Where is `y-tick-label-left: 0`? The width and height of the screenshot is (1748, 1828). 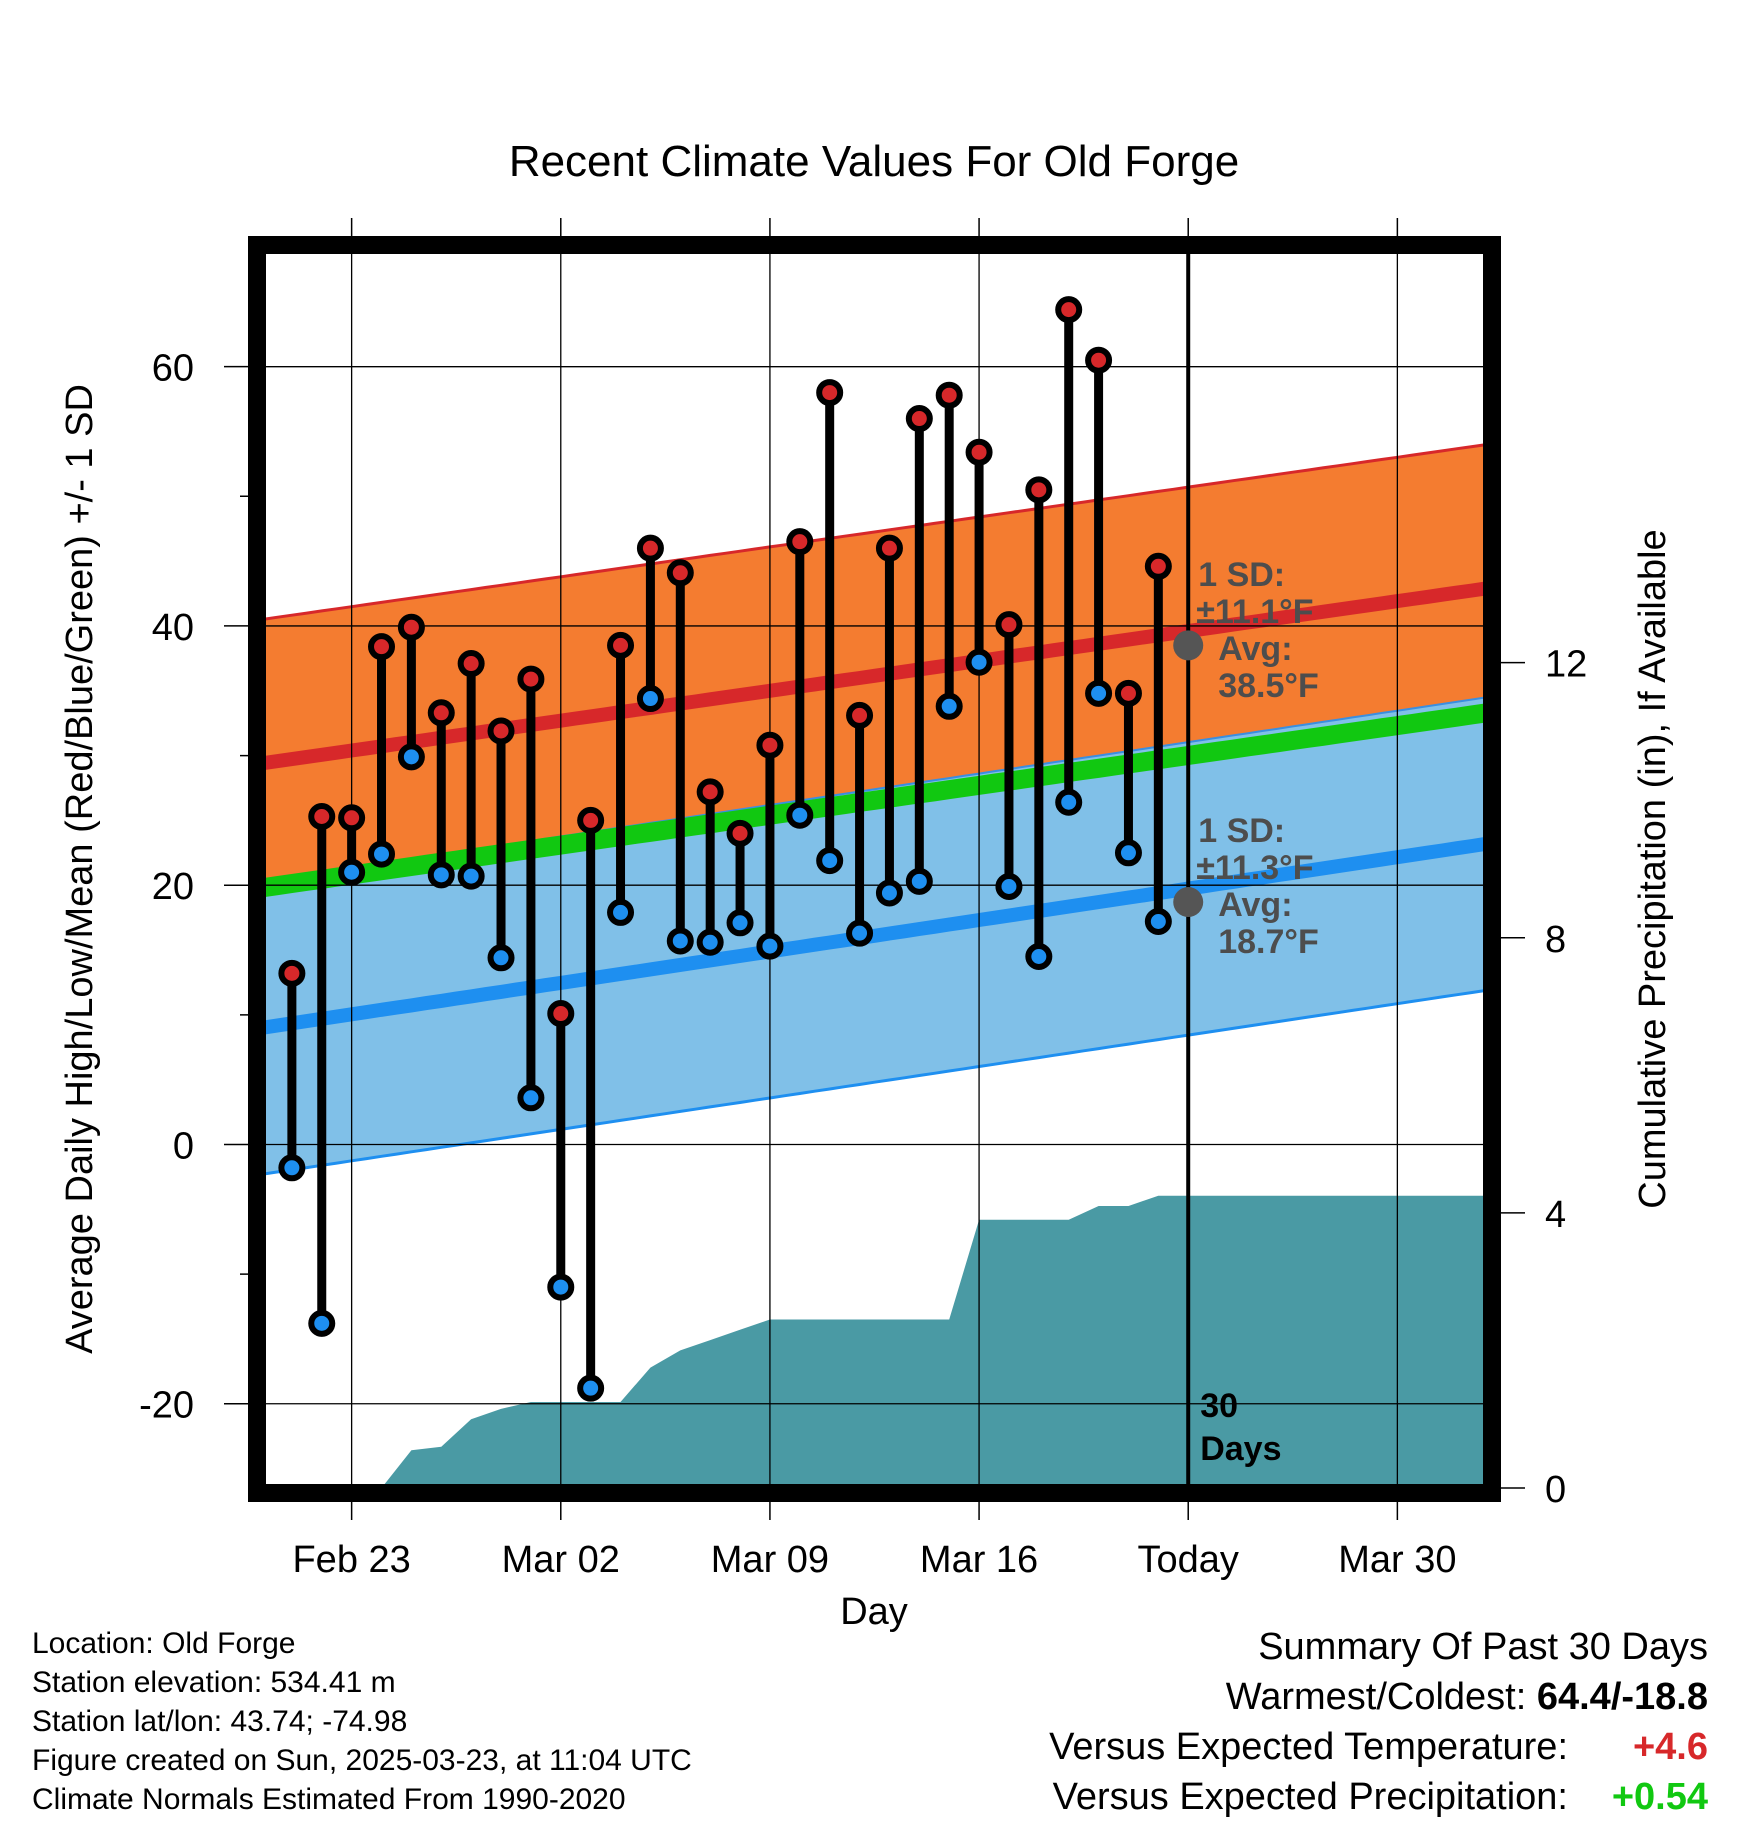
y-tick-label-left: 0 is located at coordinates (183, 1146).